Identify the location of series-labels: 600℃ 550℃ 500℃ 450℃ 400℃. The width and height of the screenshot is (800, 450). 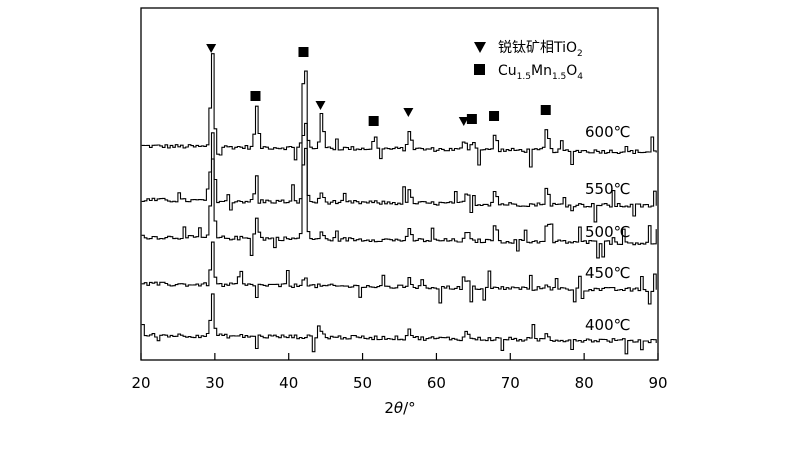
(607, 228).